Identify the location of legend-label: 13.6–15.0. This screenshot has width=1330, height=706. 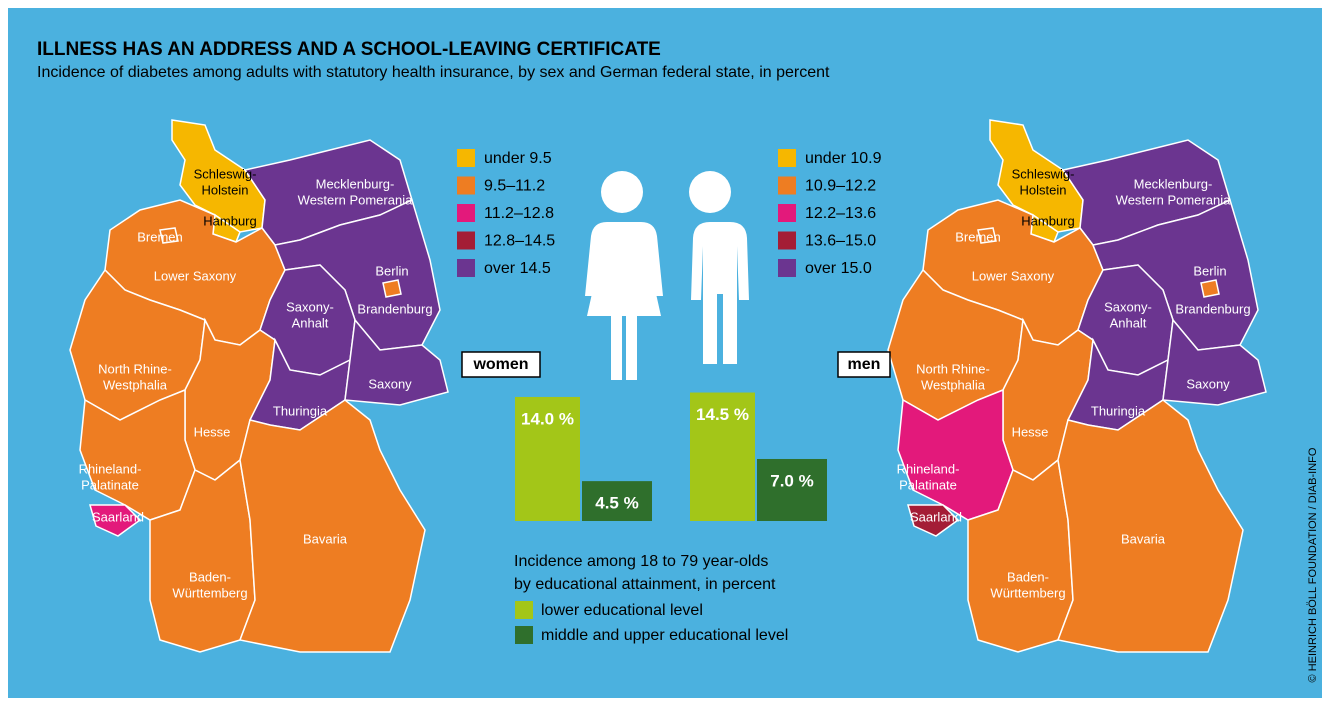
(840, 241).